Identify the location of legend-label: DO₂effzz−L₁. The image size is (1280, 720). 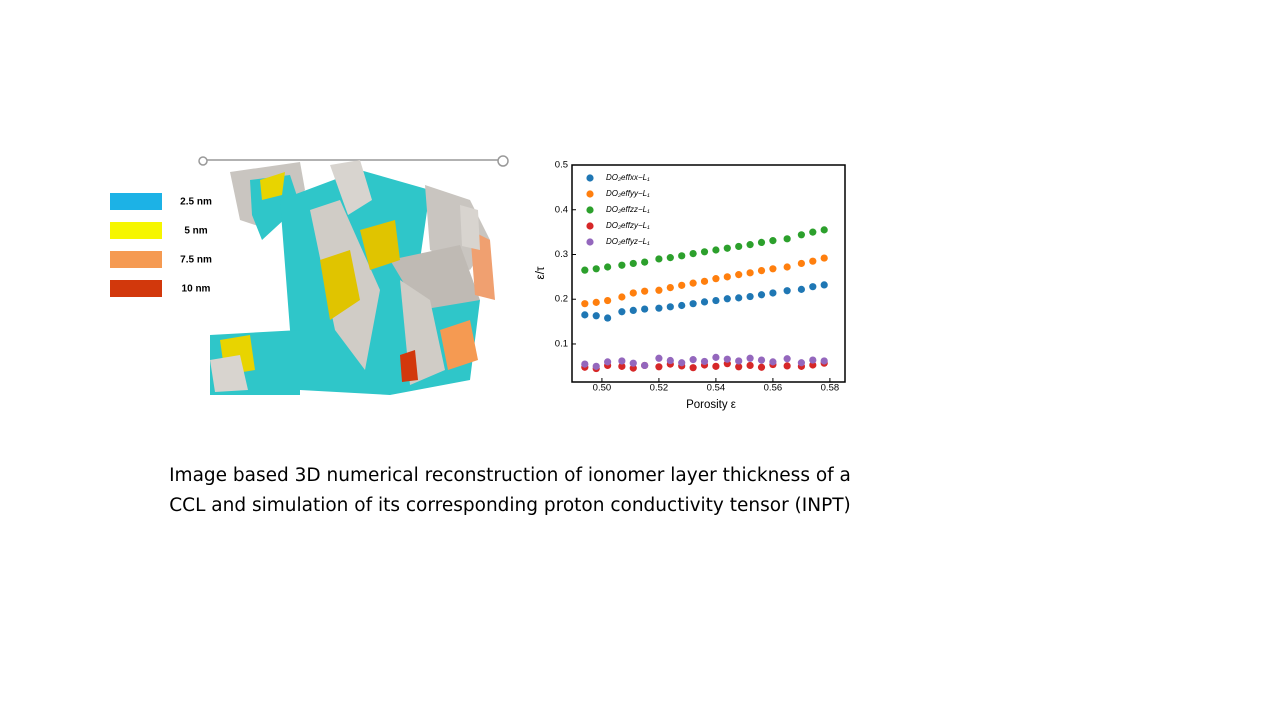
(628, 209).